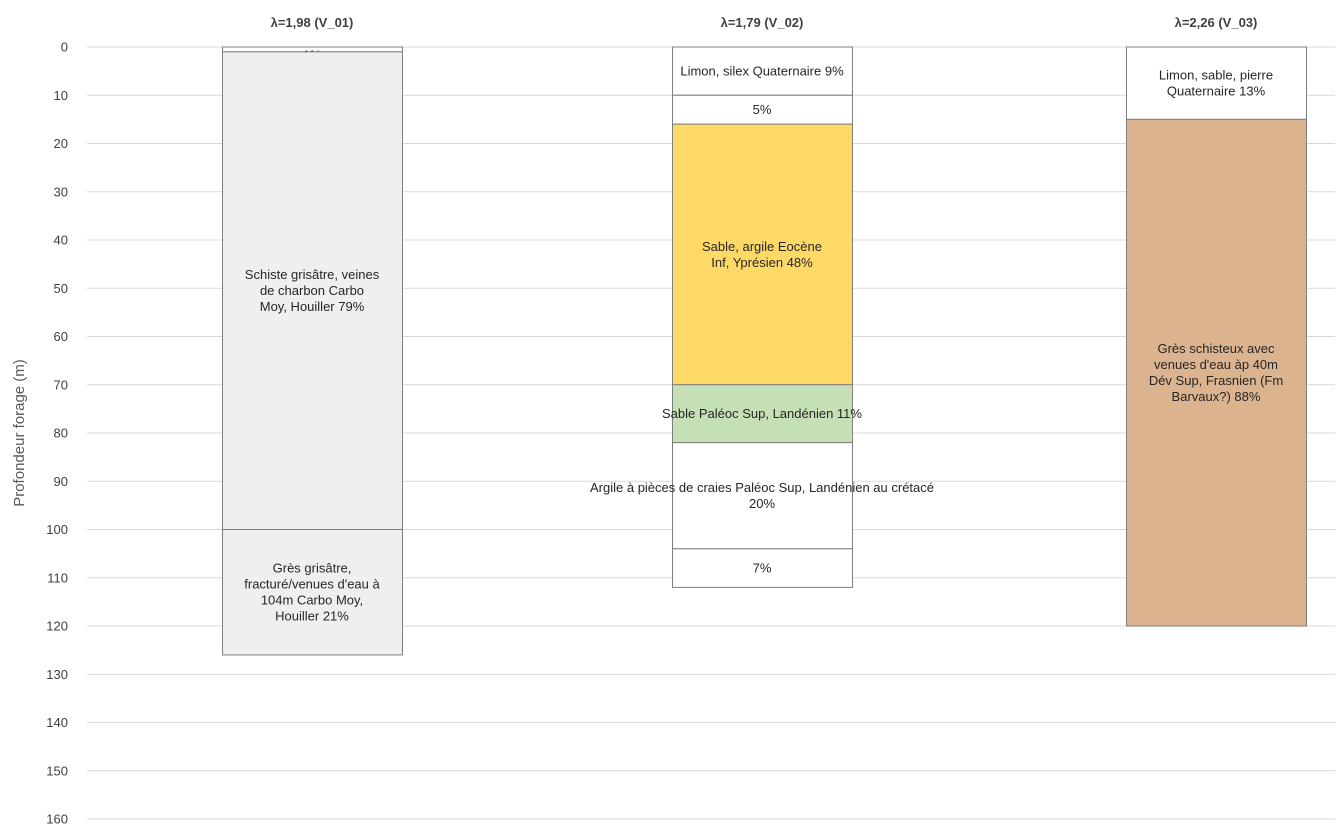  I want to click on layer-label: Schiste grisâtre, veines, so click(312, 274).